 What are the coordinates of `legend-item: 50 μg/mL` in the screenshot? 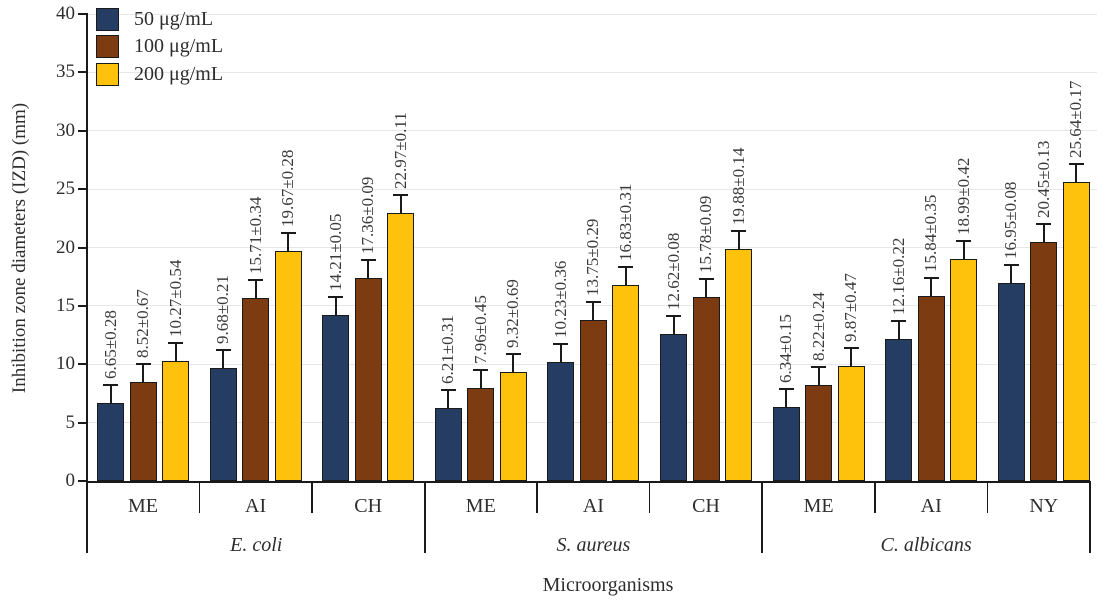 It's located at (154, 19).